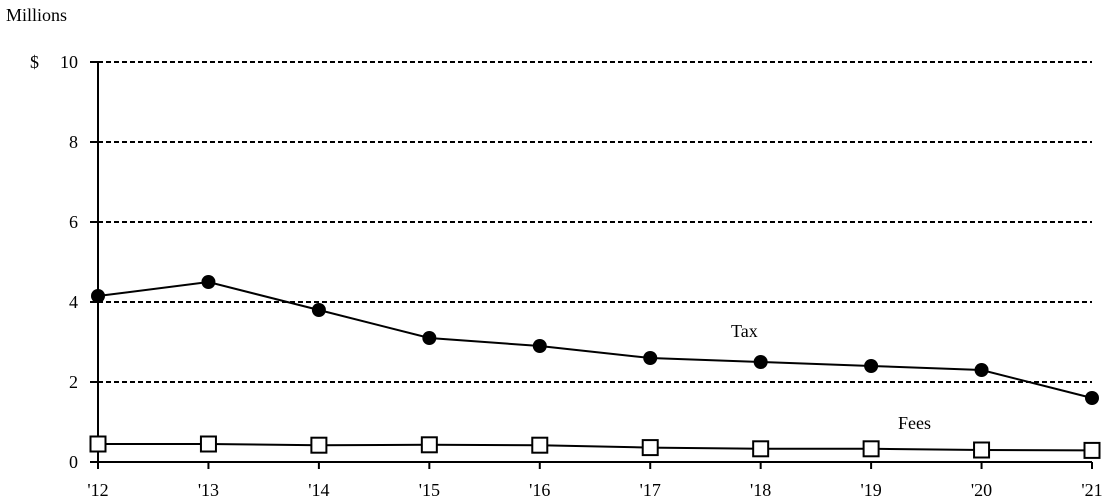  I want to click on y-tick-label-0: 0, so click(73, 462).